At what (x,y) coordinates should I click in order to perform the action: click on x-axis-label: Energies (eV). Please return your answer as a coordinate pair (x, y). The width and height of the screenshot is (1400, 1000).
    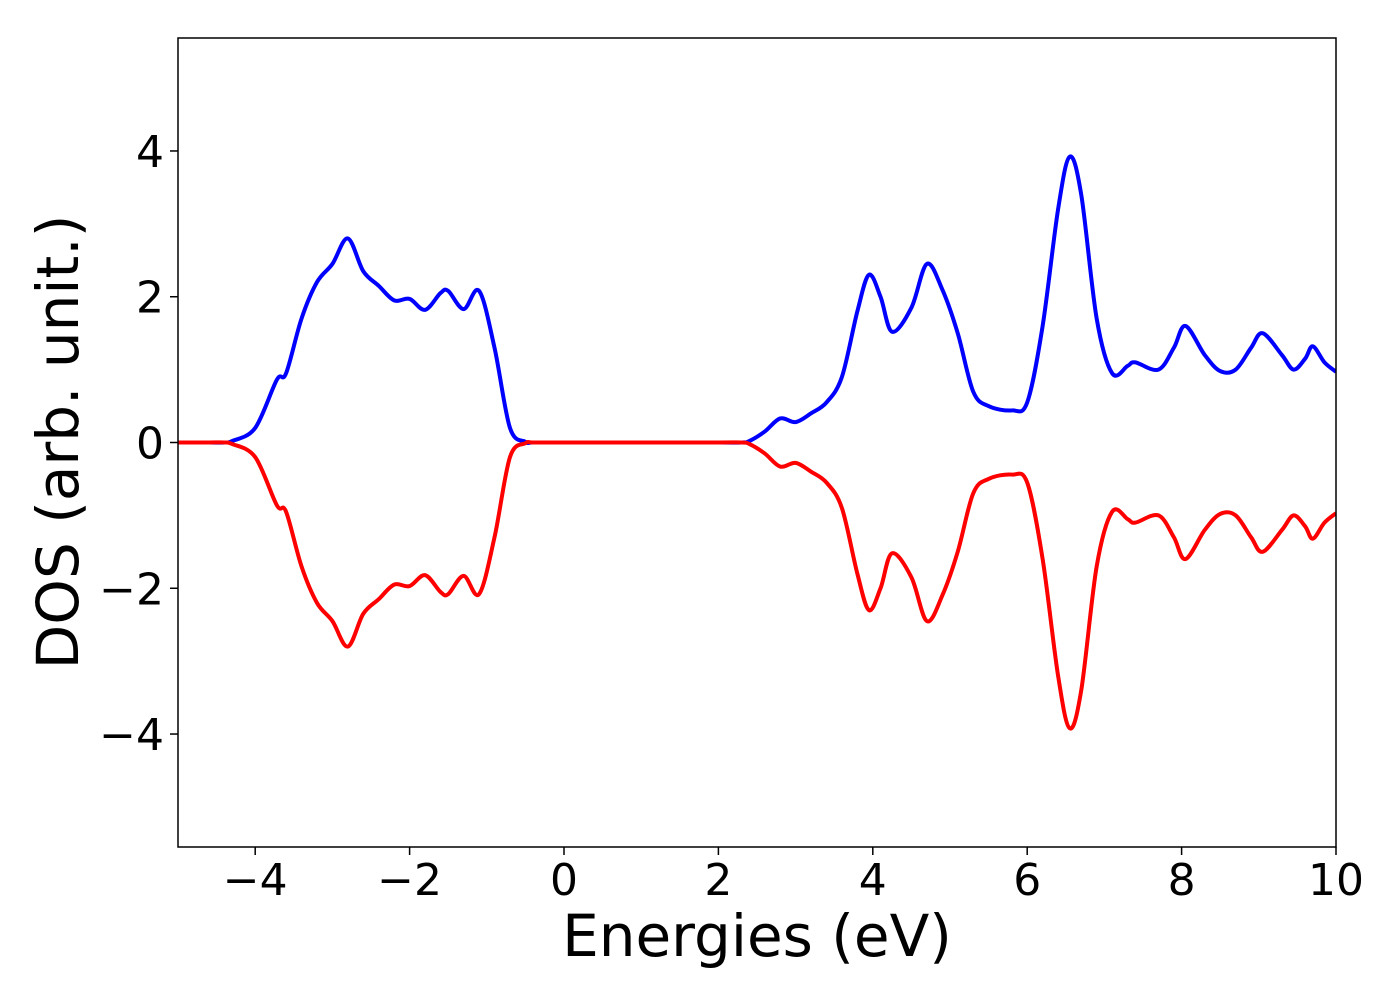
    Looking at the image, I should click on (757, 936).